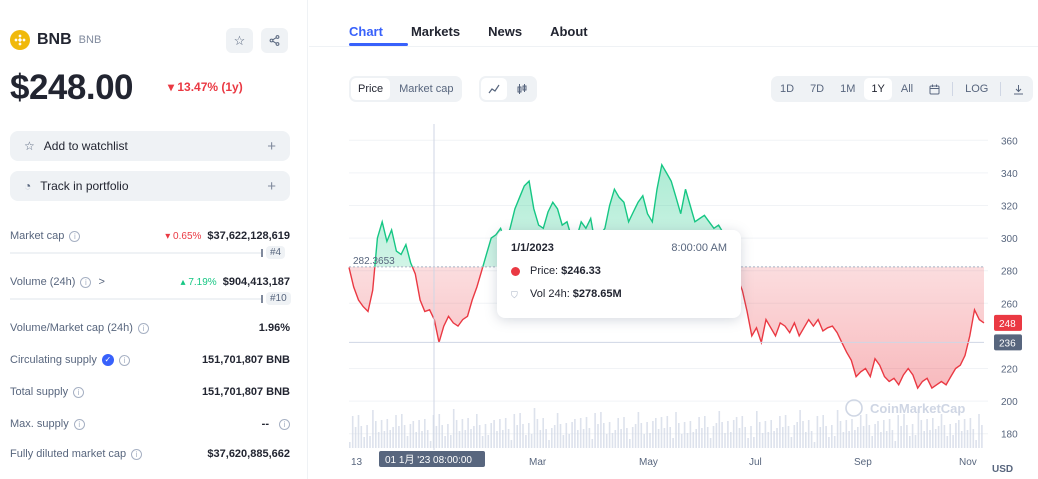 The image size is (1038, 479). What do you see at coordinates (977, 89) in the screenshot?
I see `log-scale-button: LOG` at bounding box center [977, 89].